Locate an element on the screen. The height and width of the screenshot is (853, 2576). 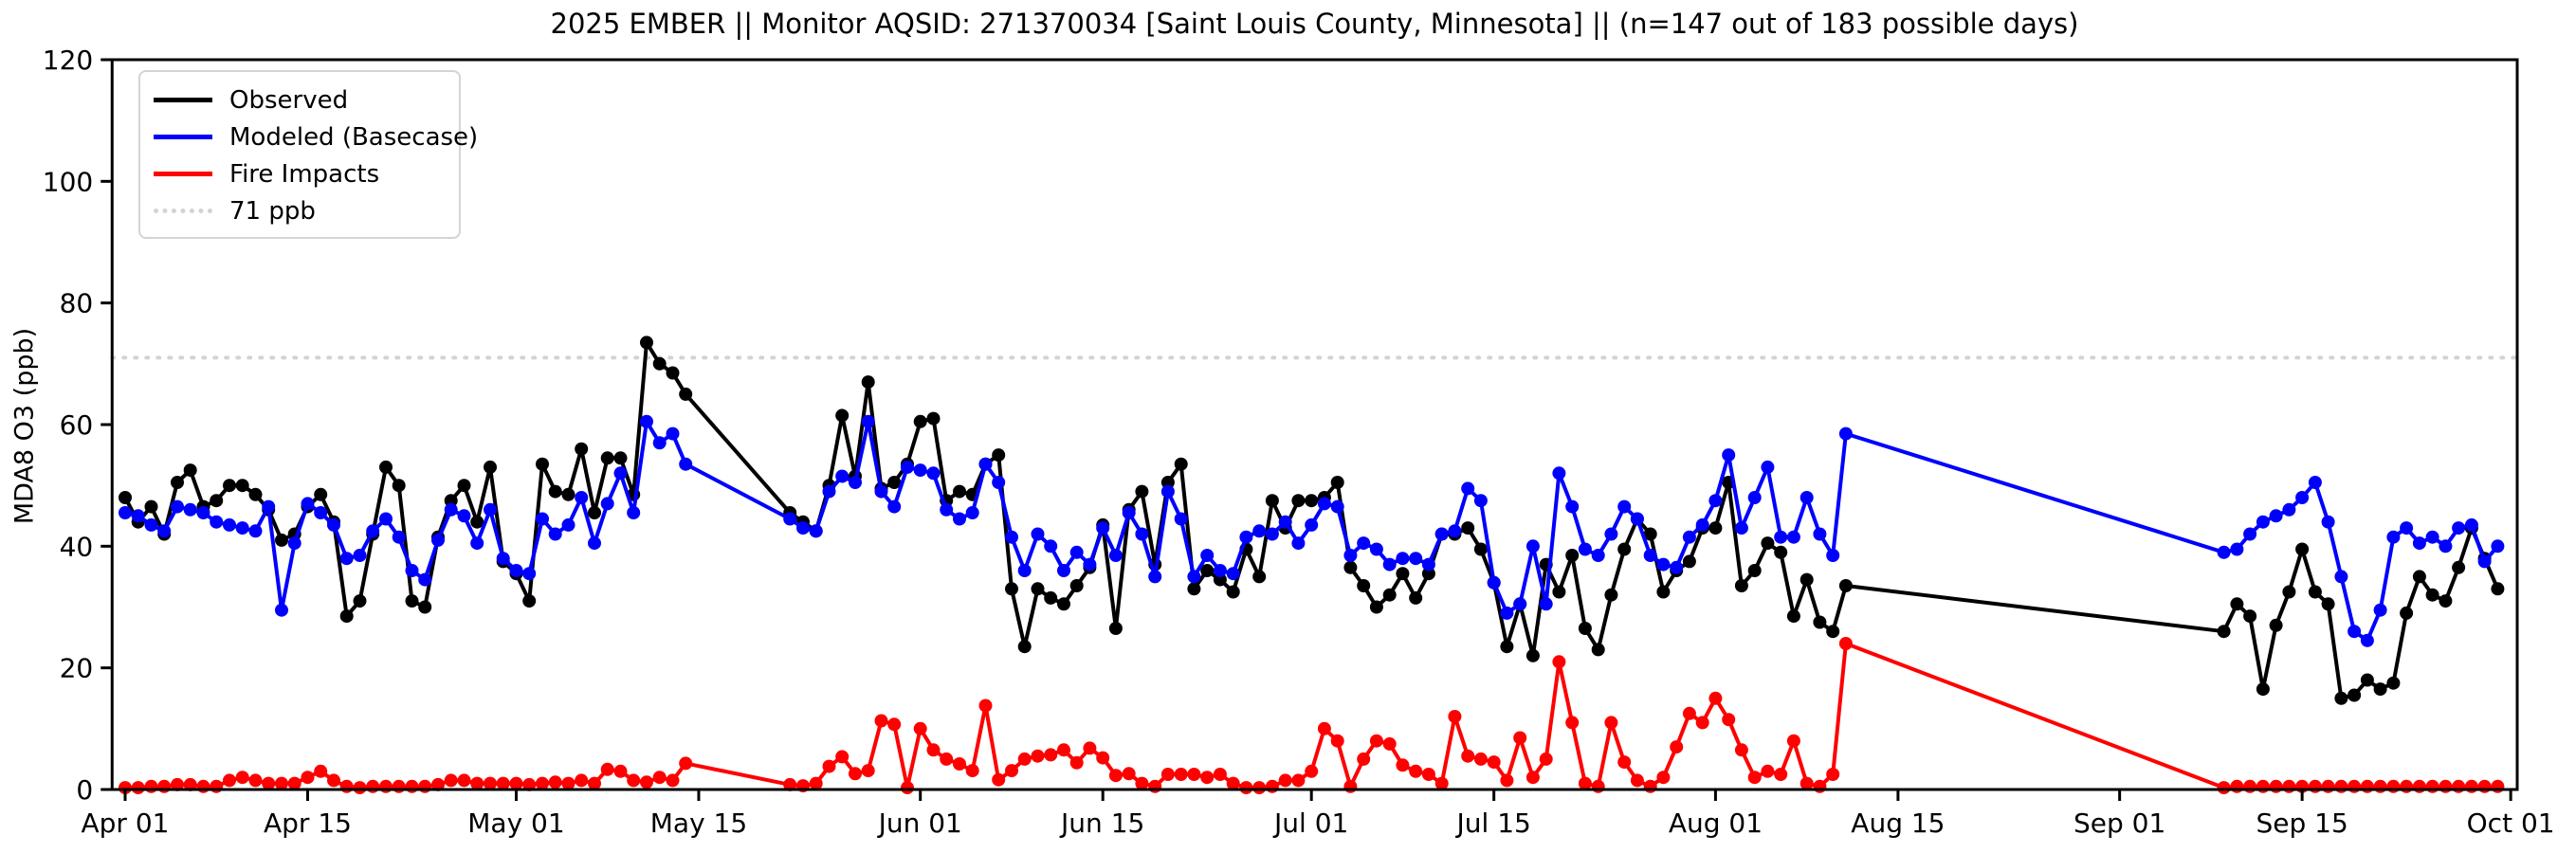
legend-item-1: Modeled (Basecase) is located at coordinates (316, 136).